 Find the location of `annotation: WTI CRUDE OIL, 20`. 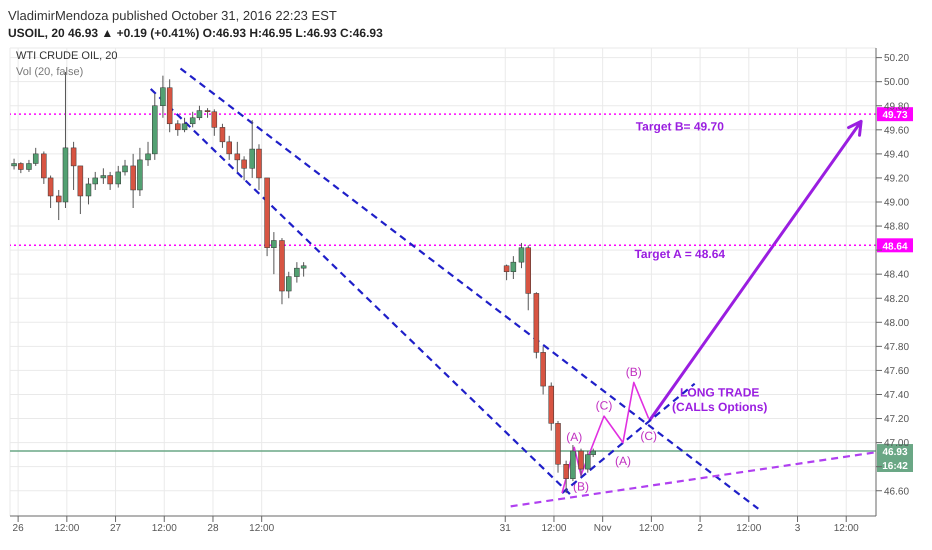

annotation: WTI CRUDE OIL, 20 is located at coordinates (67, 56).